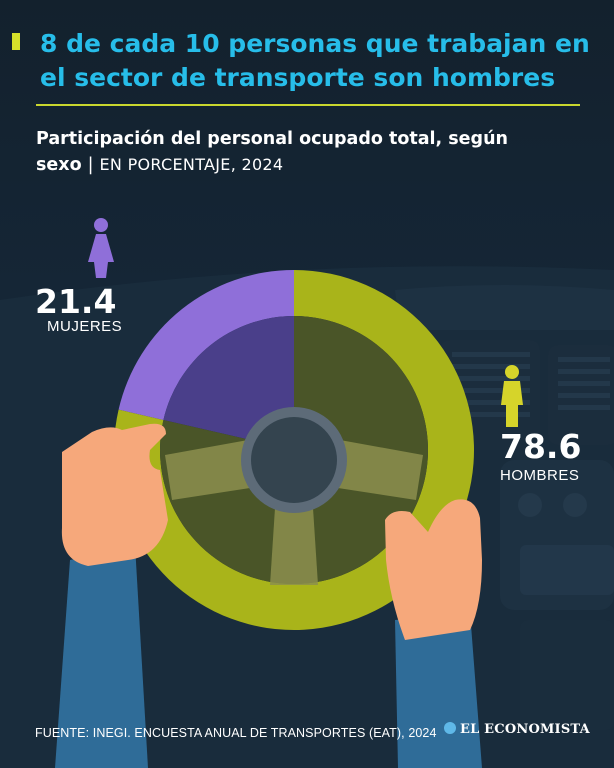  Describe the element at coordinates (512, 396) in the screenshot. I see `man-figure-icon` at that location.